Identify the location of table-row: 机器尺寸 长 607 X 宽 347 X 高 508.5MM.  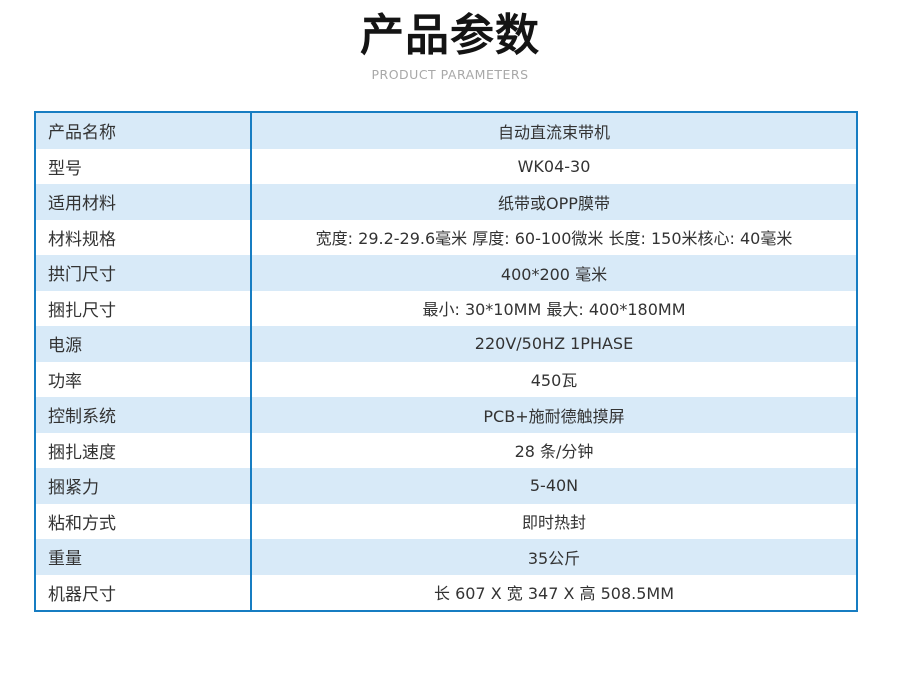
(446, 592).